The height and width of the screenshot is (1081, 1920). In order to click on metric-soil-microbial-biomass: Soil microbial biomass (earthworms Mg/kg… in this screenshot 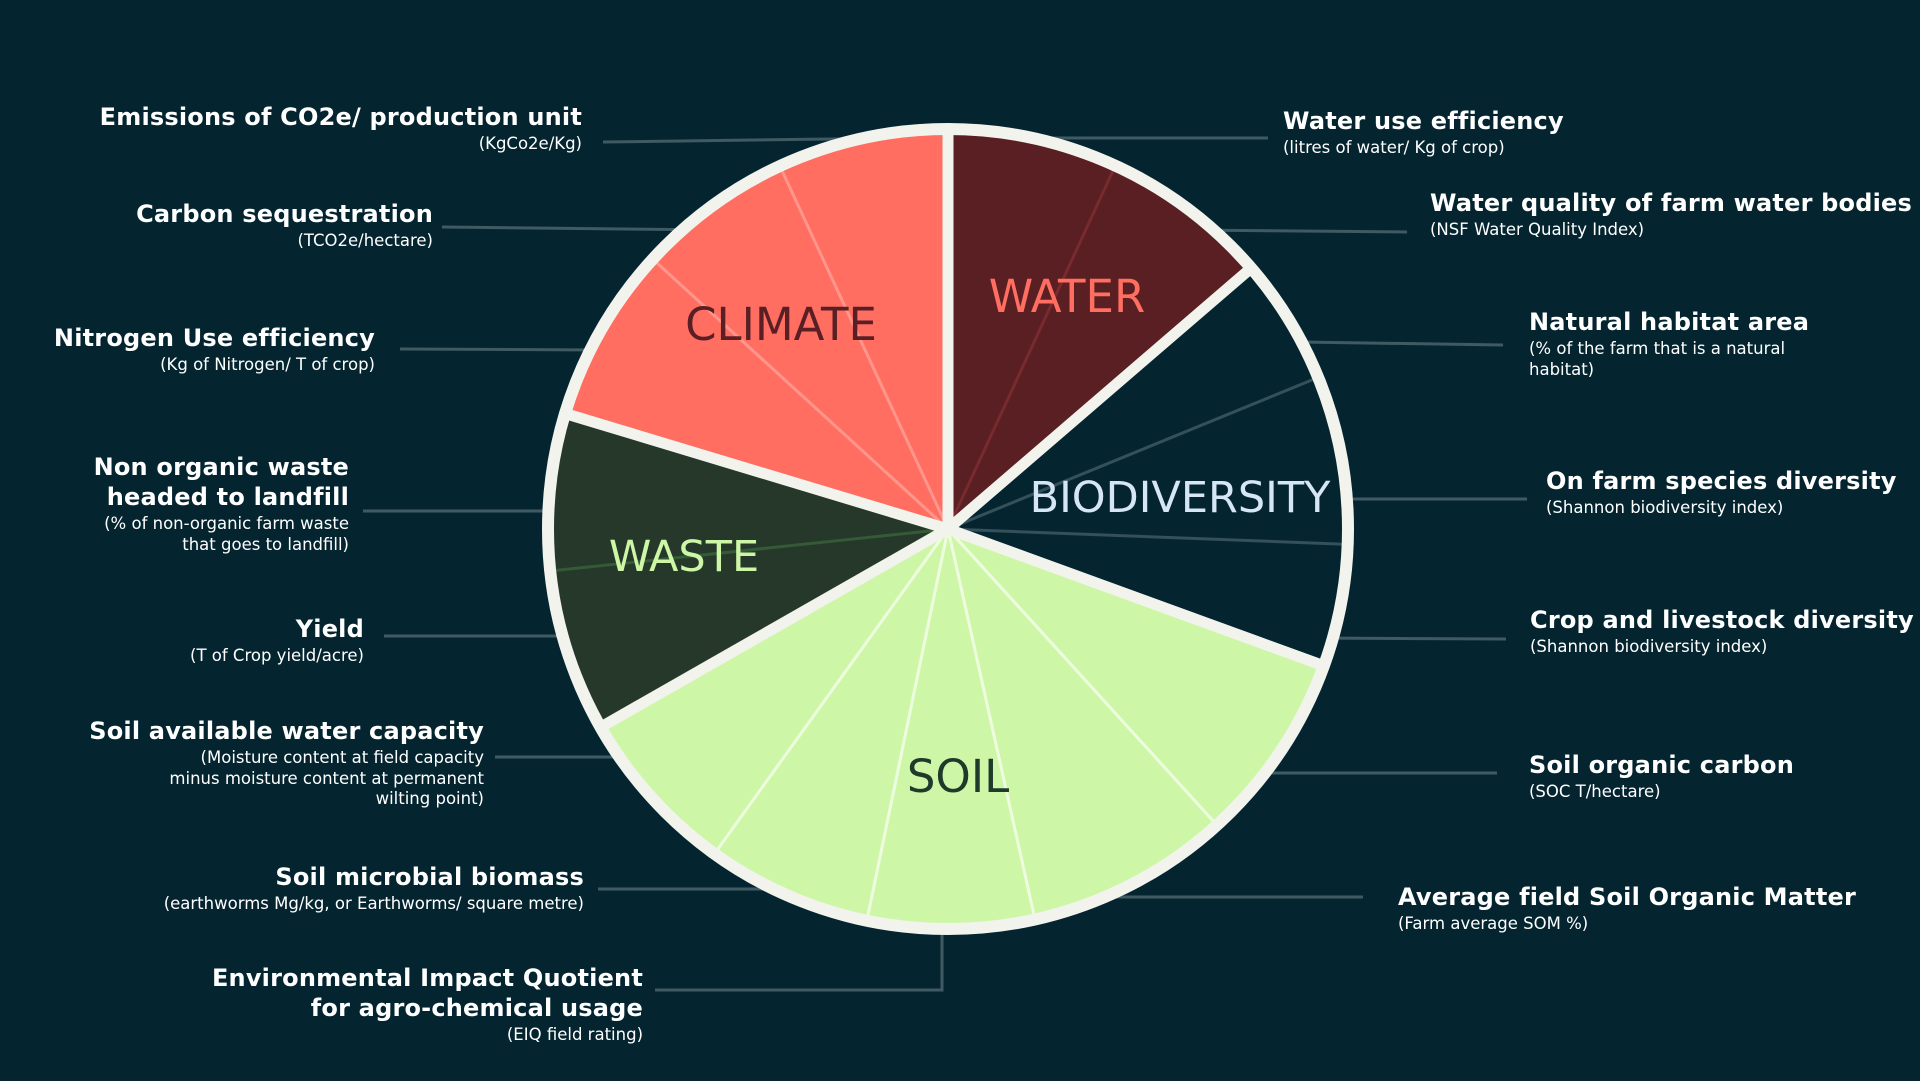, I will do `click(374, 888)`.